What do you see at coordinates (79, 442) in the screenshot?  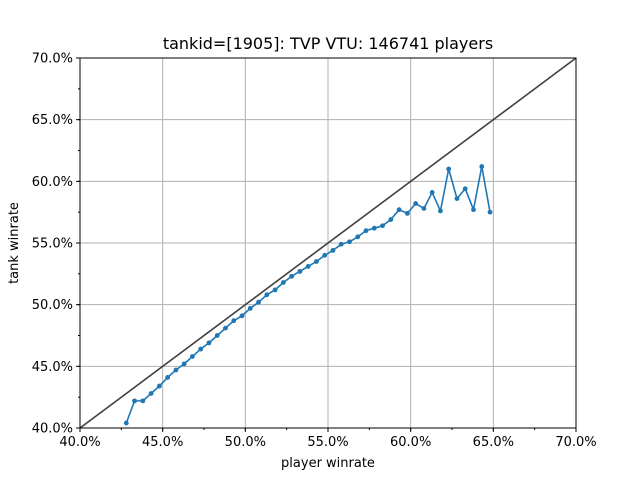 I see `x-tick-label: 40.0%` at bounding box center [79, 442].